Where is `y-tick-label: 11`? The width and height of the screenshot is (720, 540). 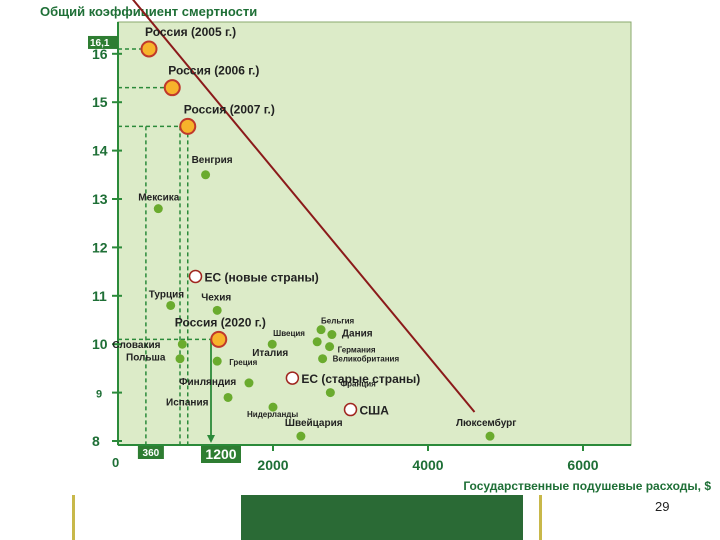
y-tick-label: 11 is located at coordinates (99, 296).